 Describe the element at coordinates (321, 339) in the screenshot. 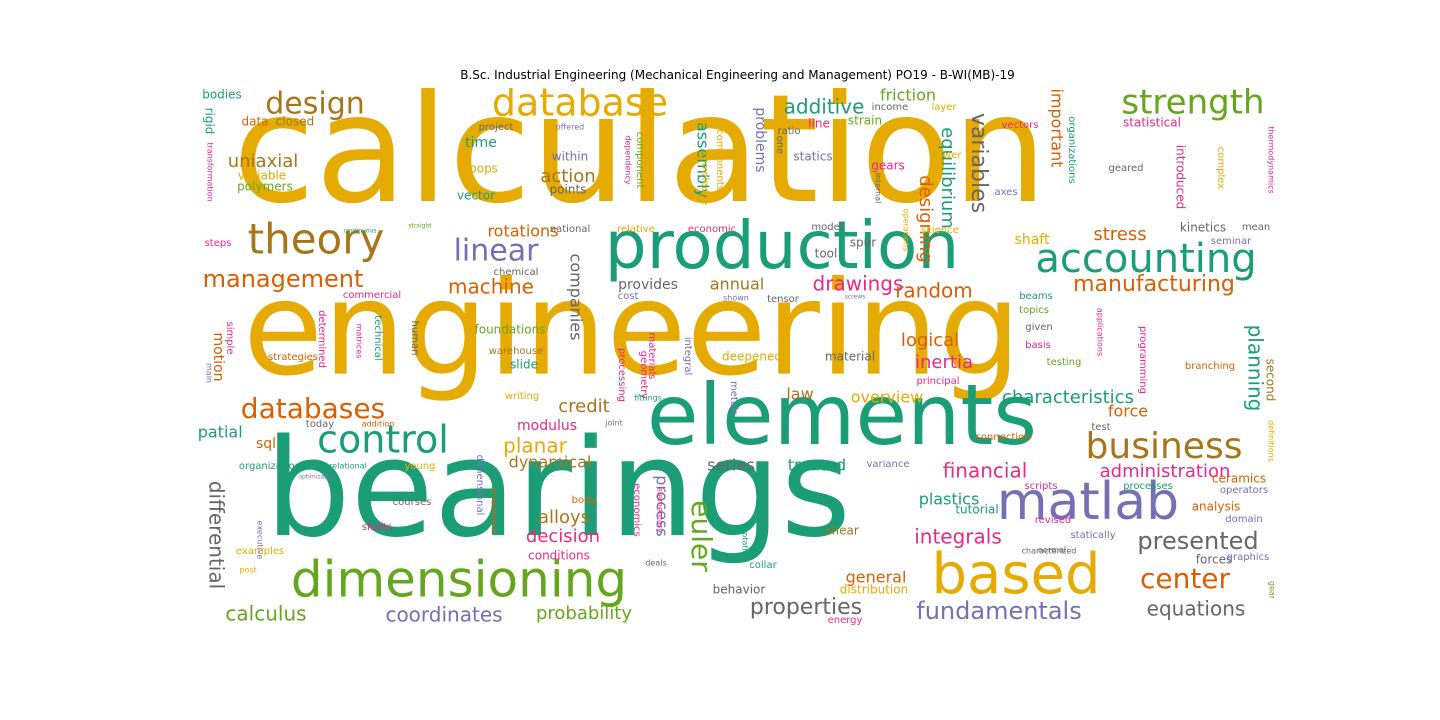

I see `word-determined: determined` at that location.